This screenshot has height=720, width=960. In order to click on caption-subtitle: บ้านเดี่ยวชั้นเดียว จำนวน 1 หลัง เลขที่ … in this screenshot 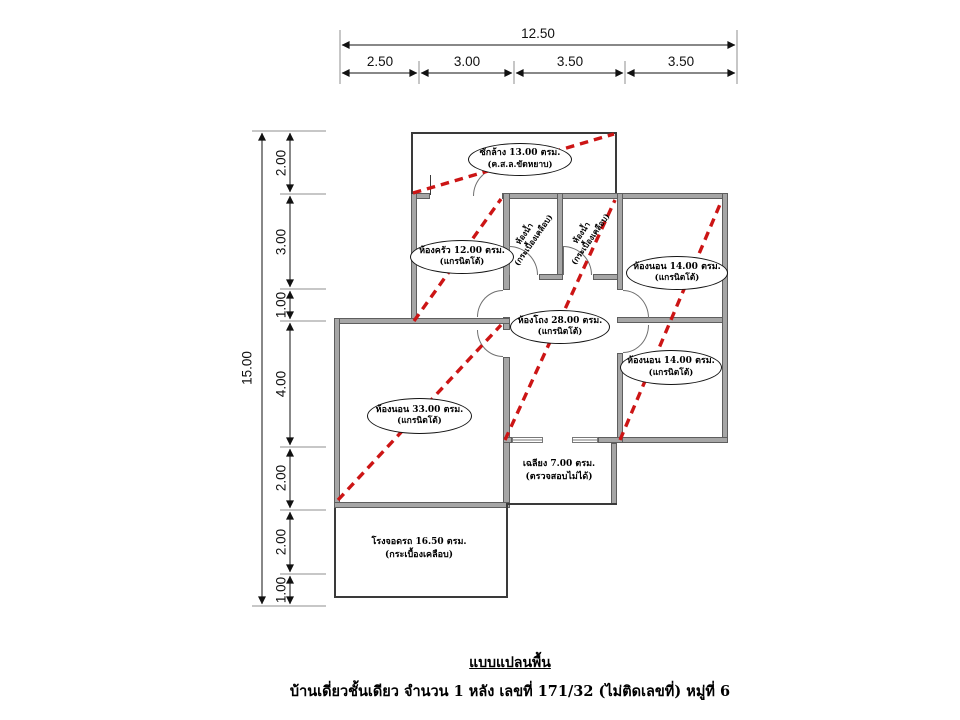, I will do `click(510, 691)`.